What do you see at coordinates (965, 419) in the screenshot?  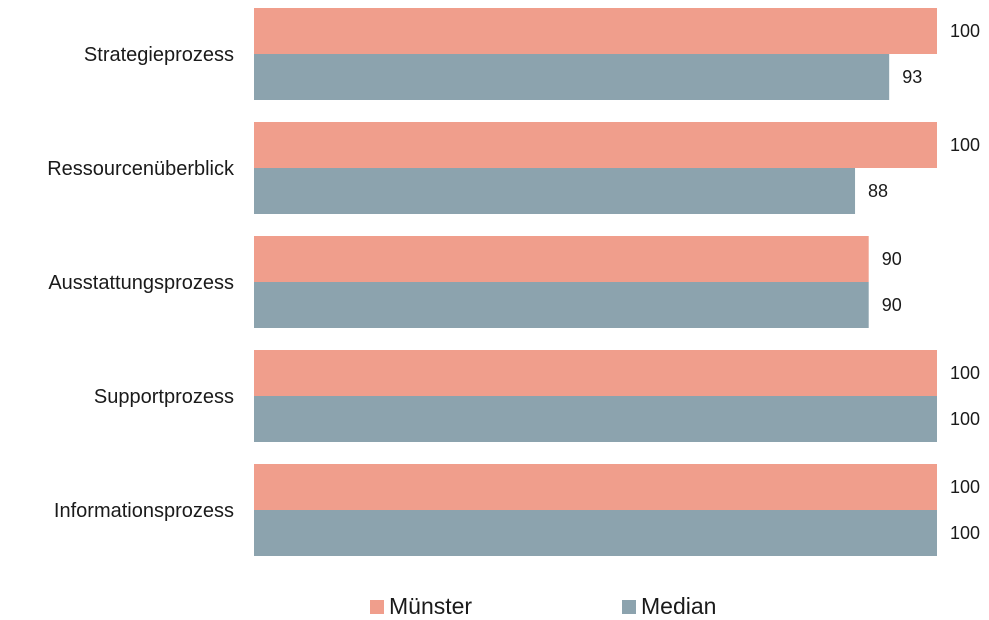 I see `value-label-median-supportprozess: 100` at bounding box center [965, 419].